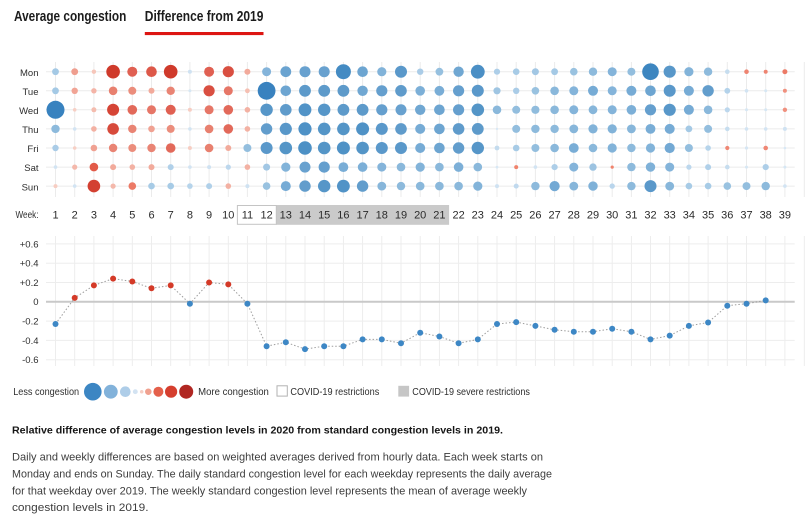 The image size is (809, 526). I want to click on svg-text: 7, so click(171, 216).